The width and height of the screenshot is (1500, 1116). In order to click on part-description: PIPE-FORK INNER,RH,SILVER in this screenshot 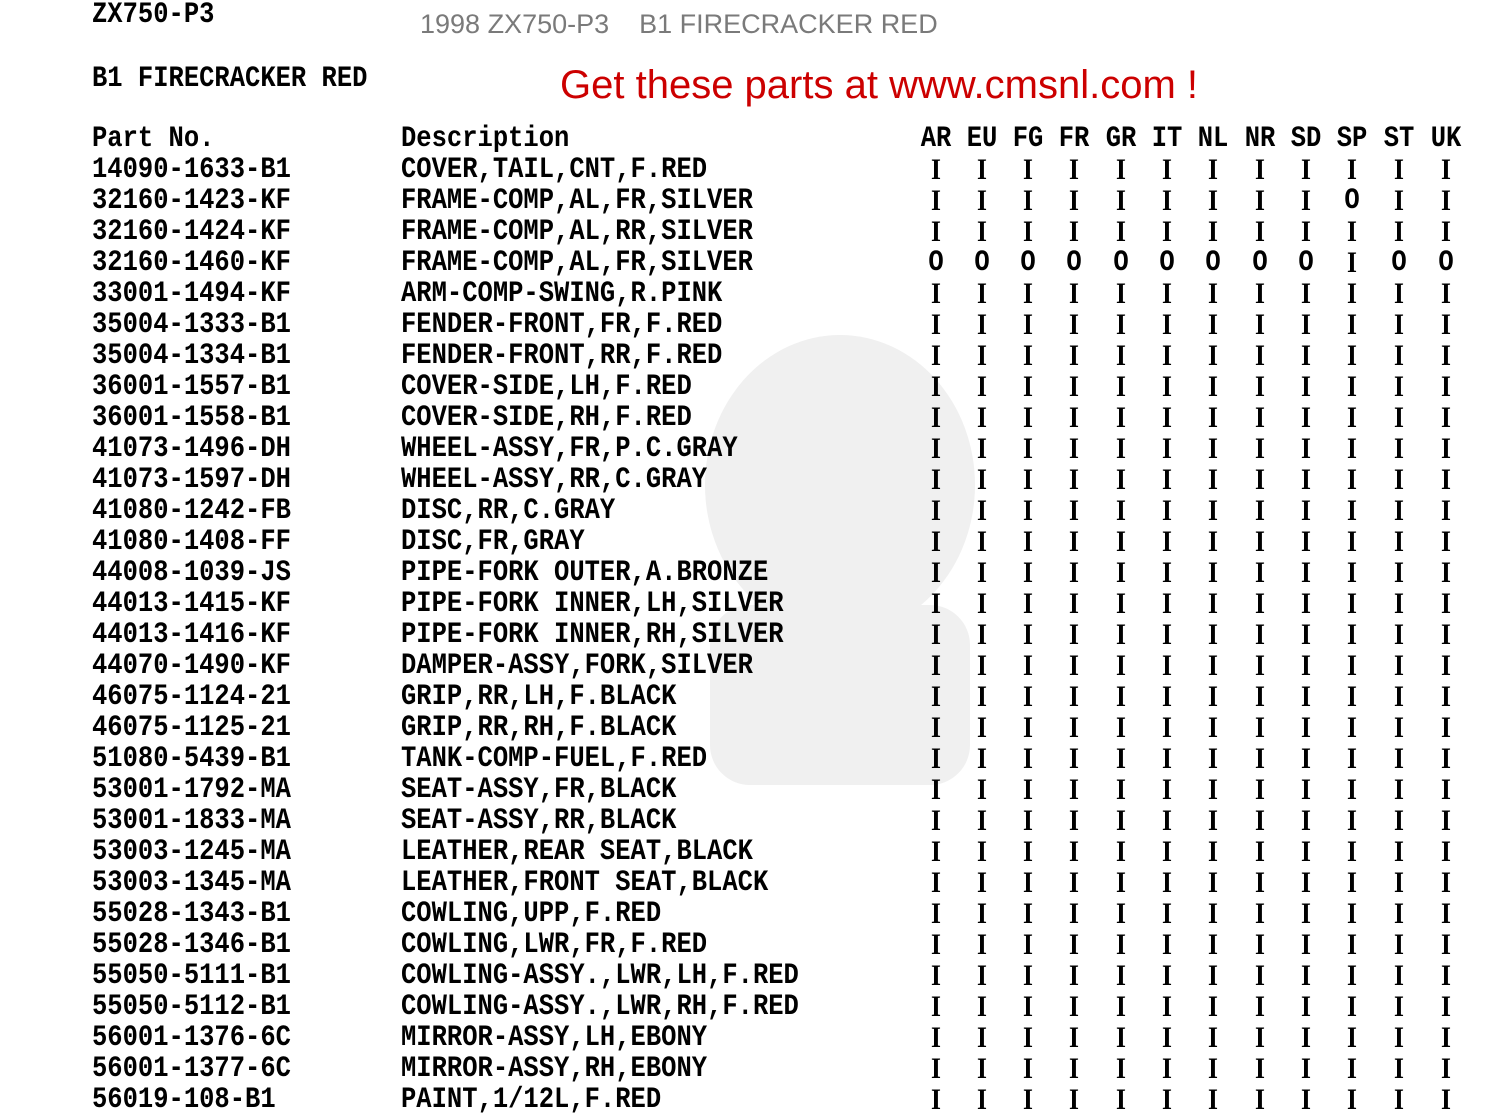, I will do `click(592, 634)`.